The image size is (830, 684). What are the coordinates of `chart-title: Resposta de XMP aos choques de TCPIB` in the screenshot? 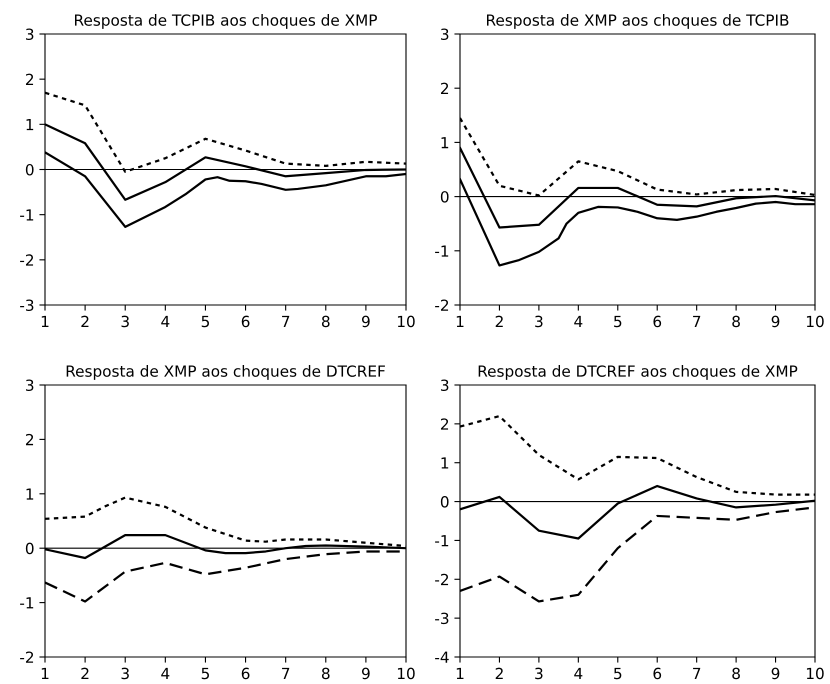 It's located at (637, 21).